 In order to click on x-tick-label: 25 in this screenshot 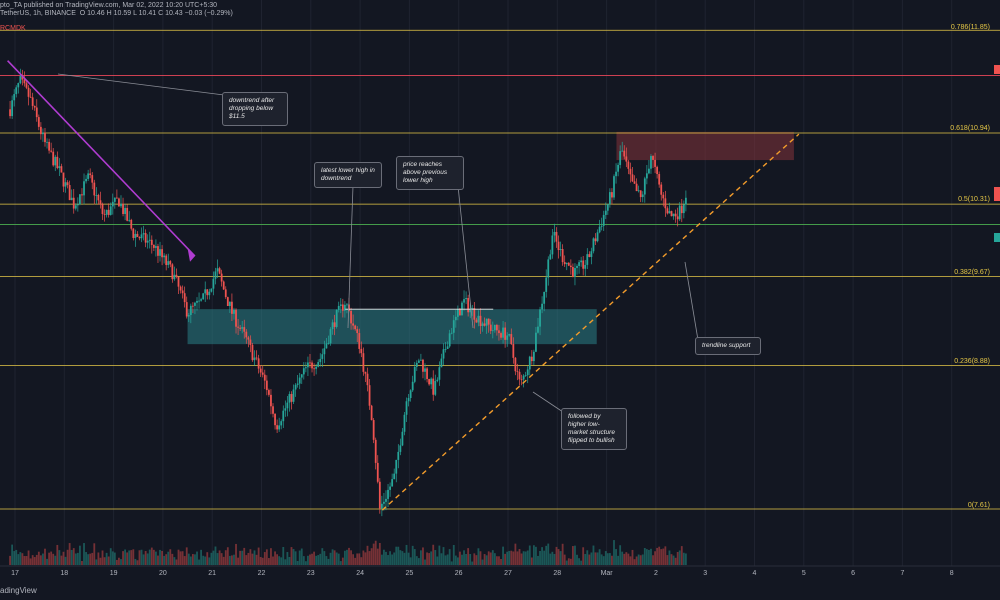, I will do `click(409, 573)`.